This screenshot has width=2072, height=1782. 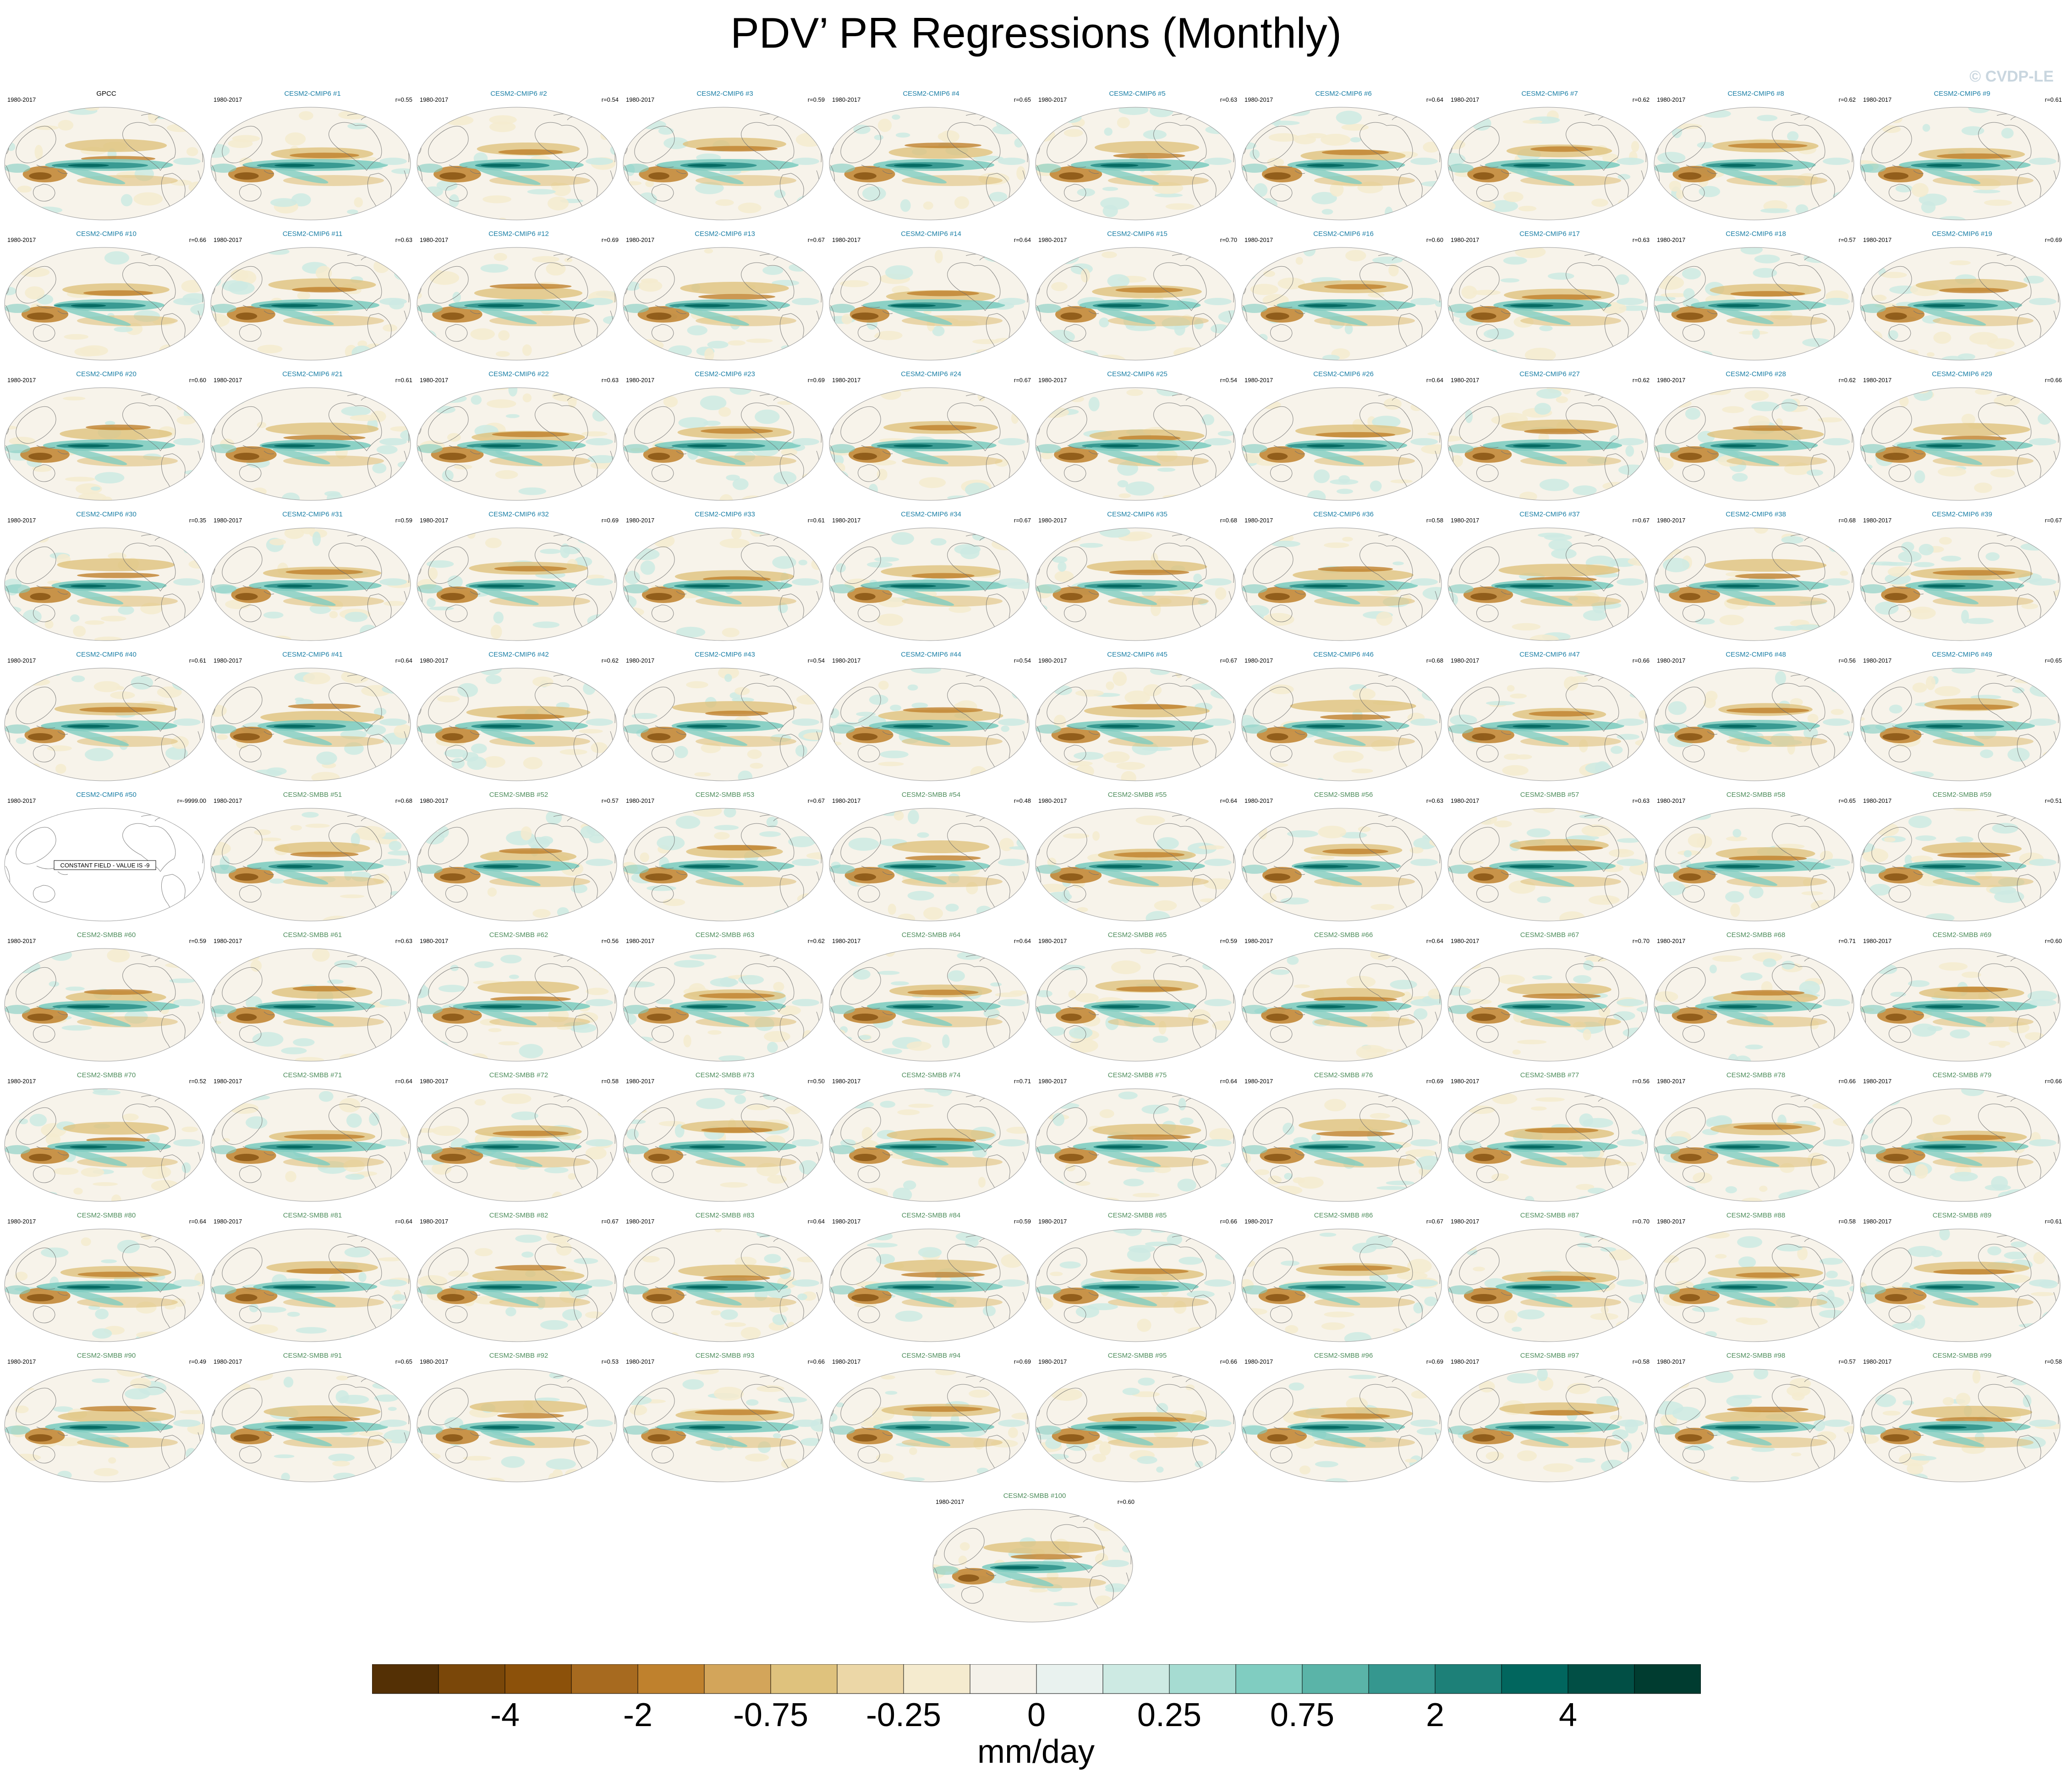 I want to click on panel-correlation: r=0.70, so click(x=1641, y=1221).